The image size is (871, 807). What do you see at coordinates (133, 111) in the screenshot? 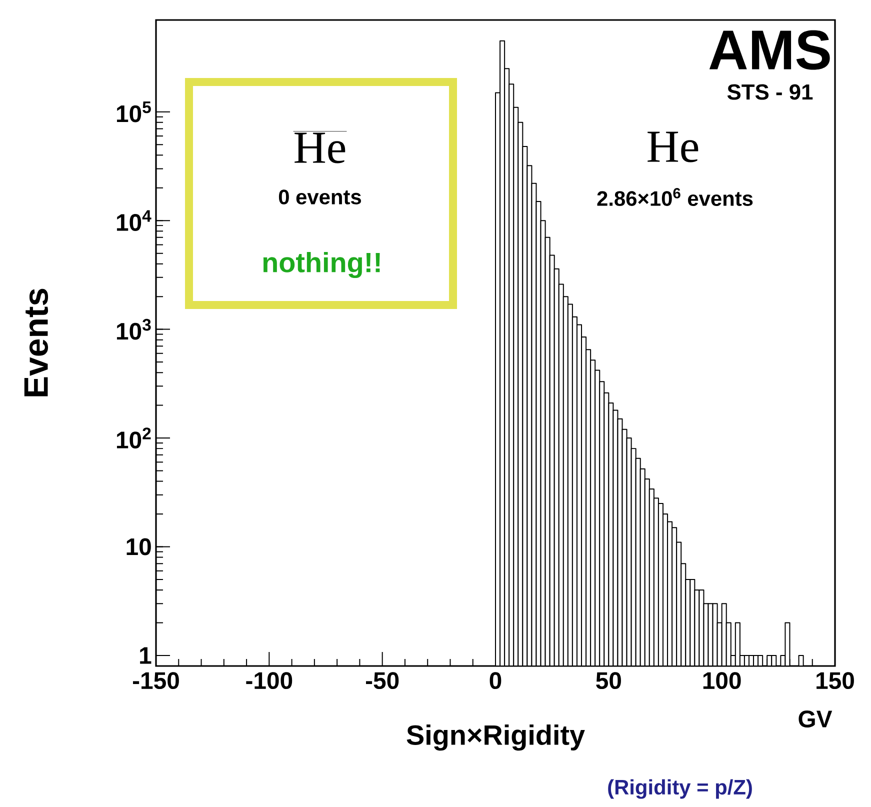
I see `y-tick-label: 10$^{5}$` at bounding box center [133, 111].